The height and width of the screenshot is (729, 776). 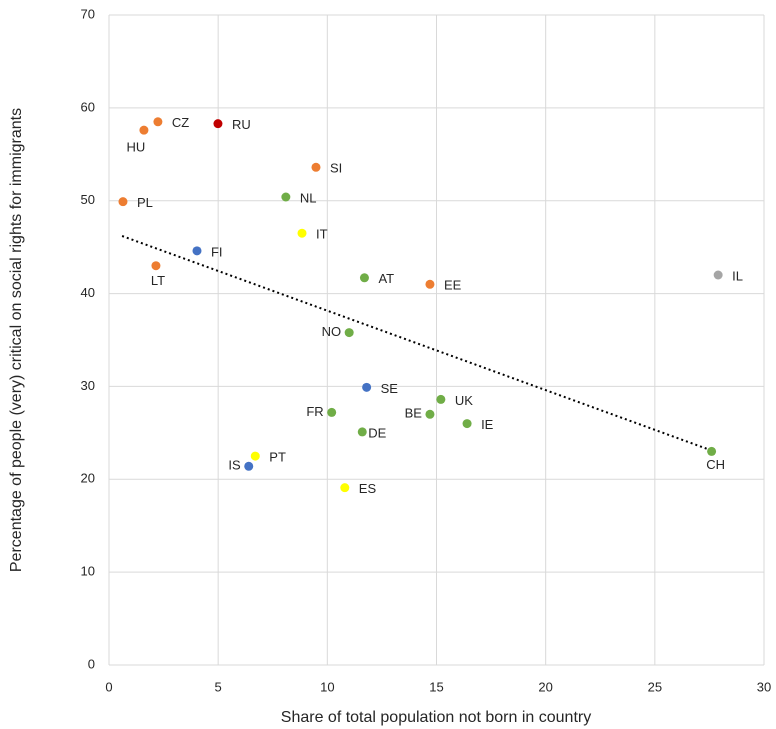 What do you see at coordinates (464, 400) in the screenshot?
I see `point-label: UK` at bounding box center [464, 400].